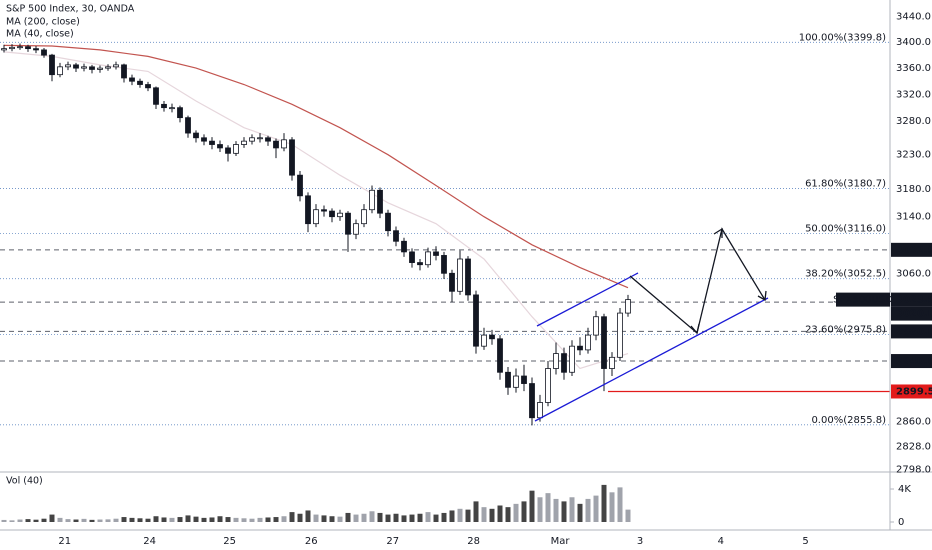  What do you see at coordinates (845, 229) in the screenshot?
I see `fib-label: 50.00%(3116.0)` at bounding box center [845, 229].